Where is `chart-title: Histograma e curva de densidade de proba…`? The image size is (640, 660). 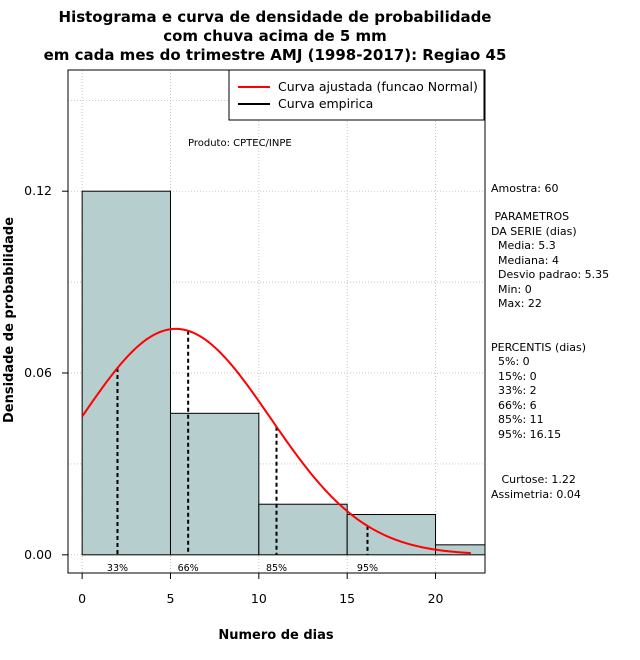
chart-title: Histograma e curva de densidade de proba… is located at coordinates (275, 36).